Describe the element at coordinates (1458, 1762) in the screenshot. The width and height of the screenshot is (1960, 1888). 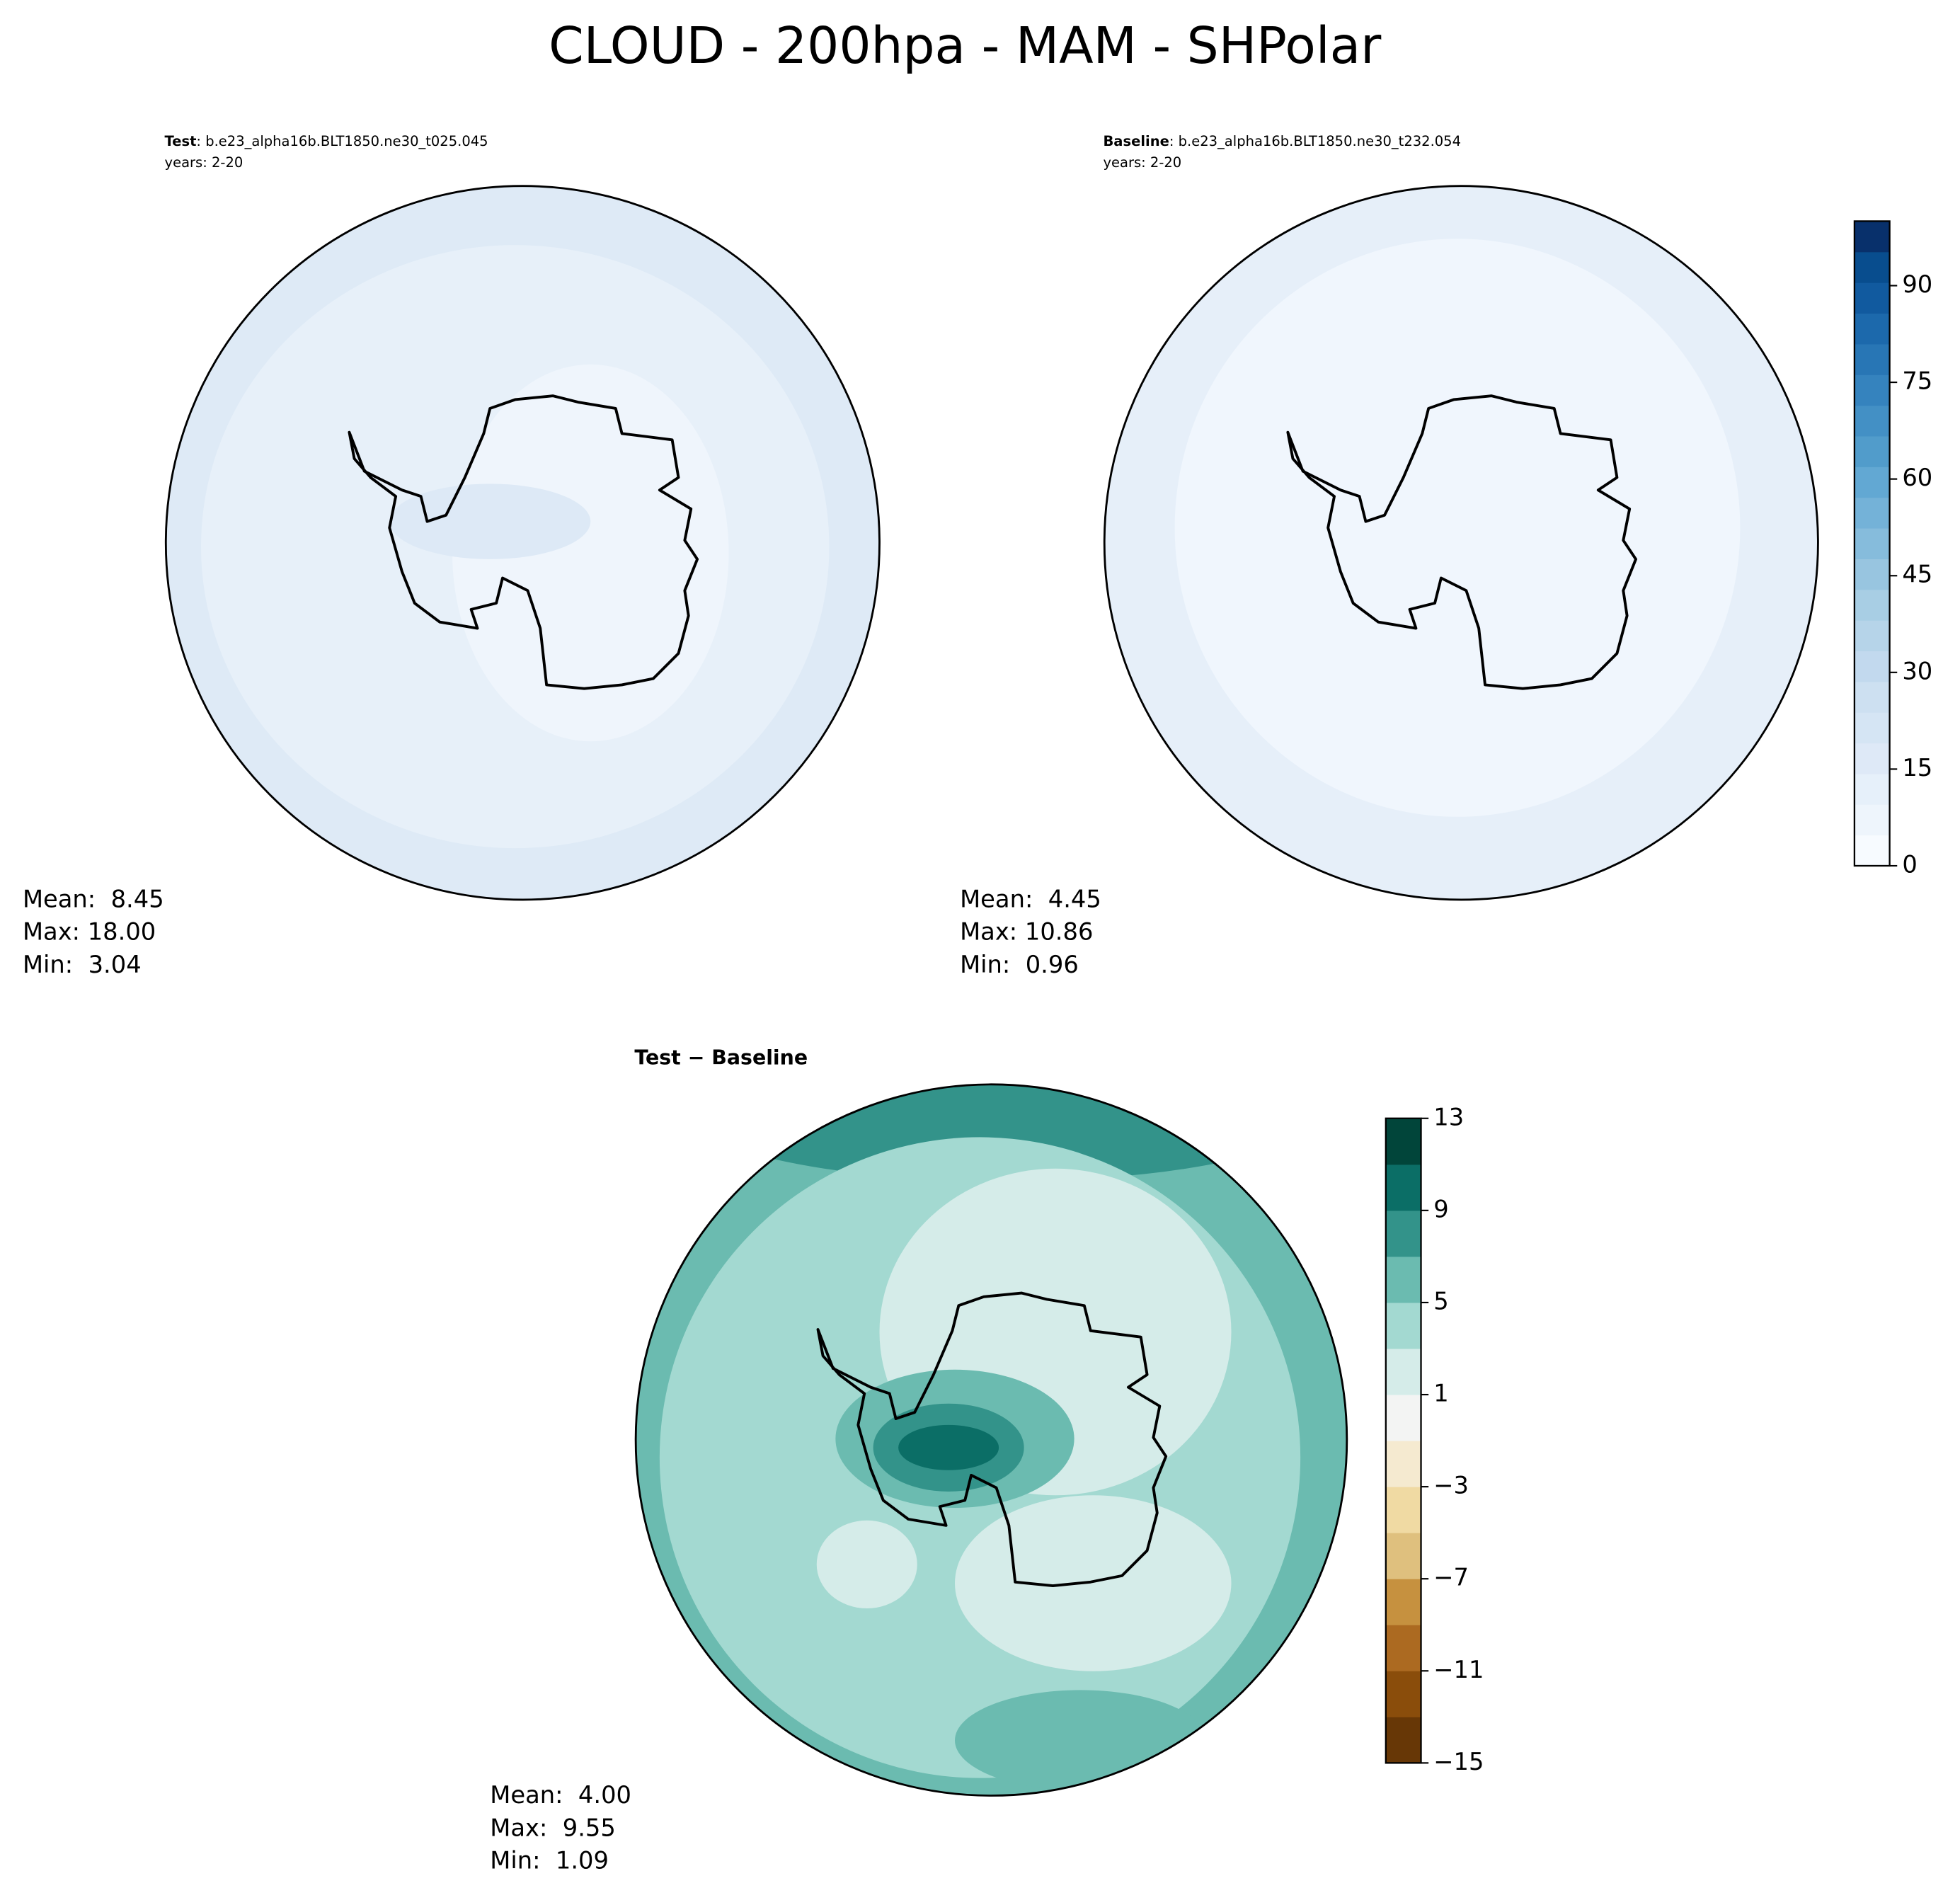
I see `colorbar-tick-label: −15` at that location.